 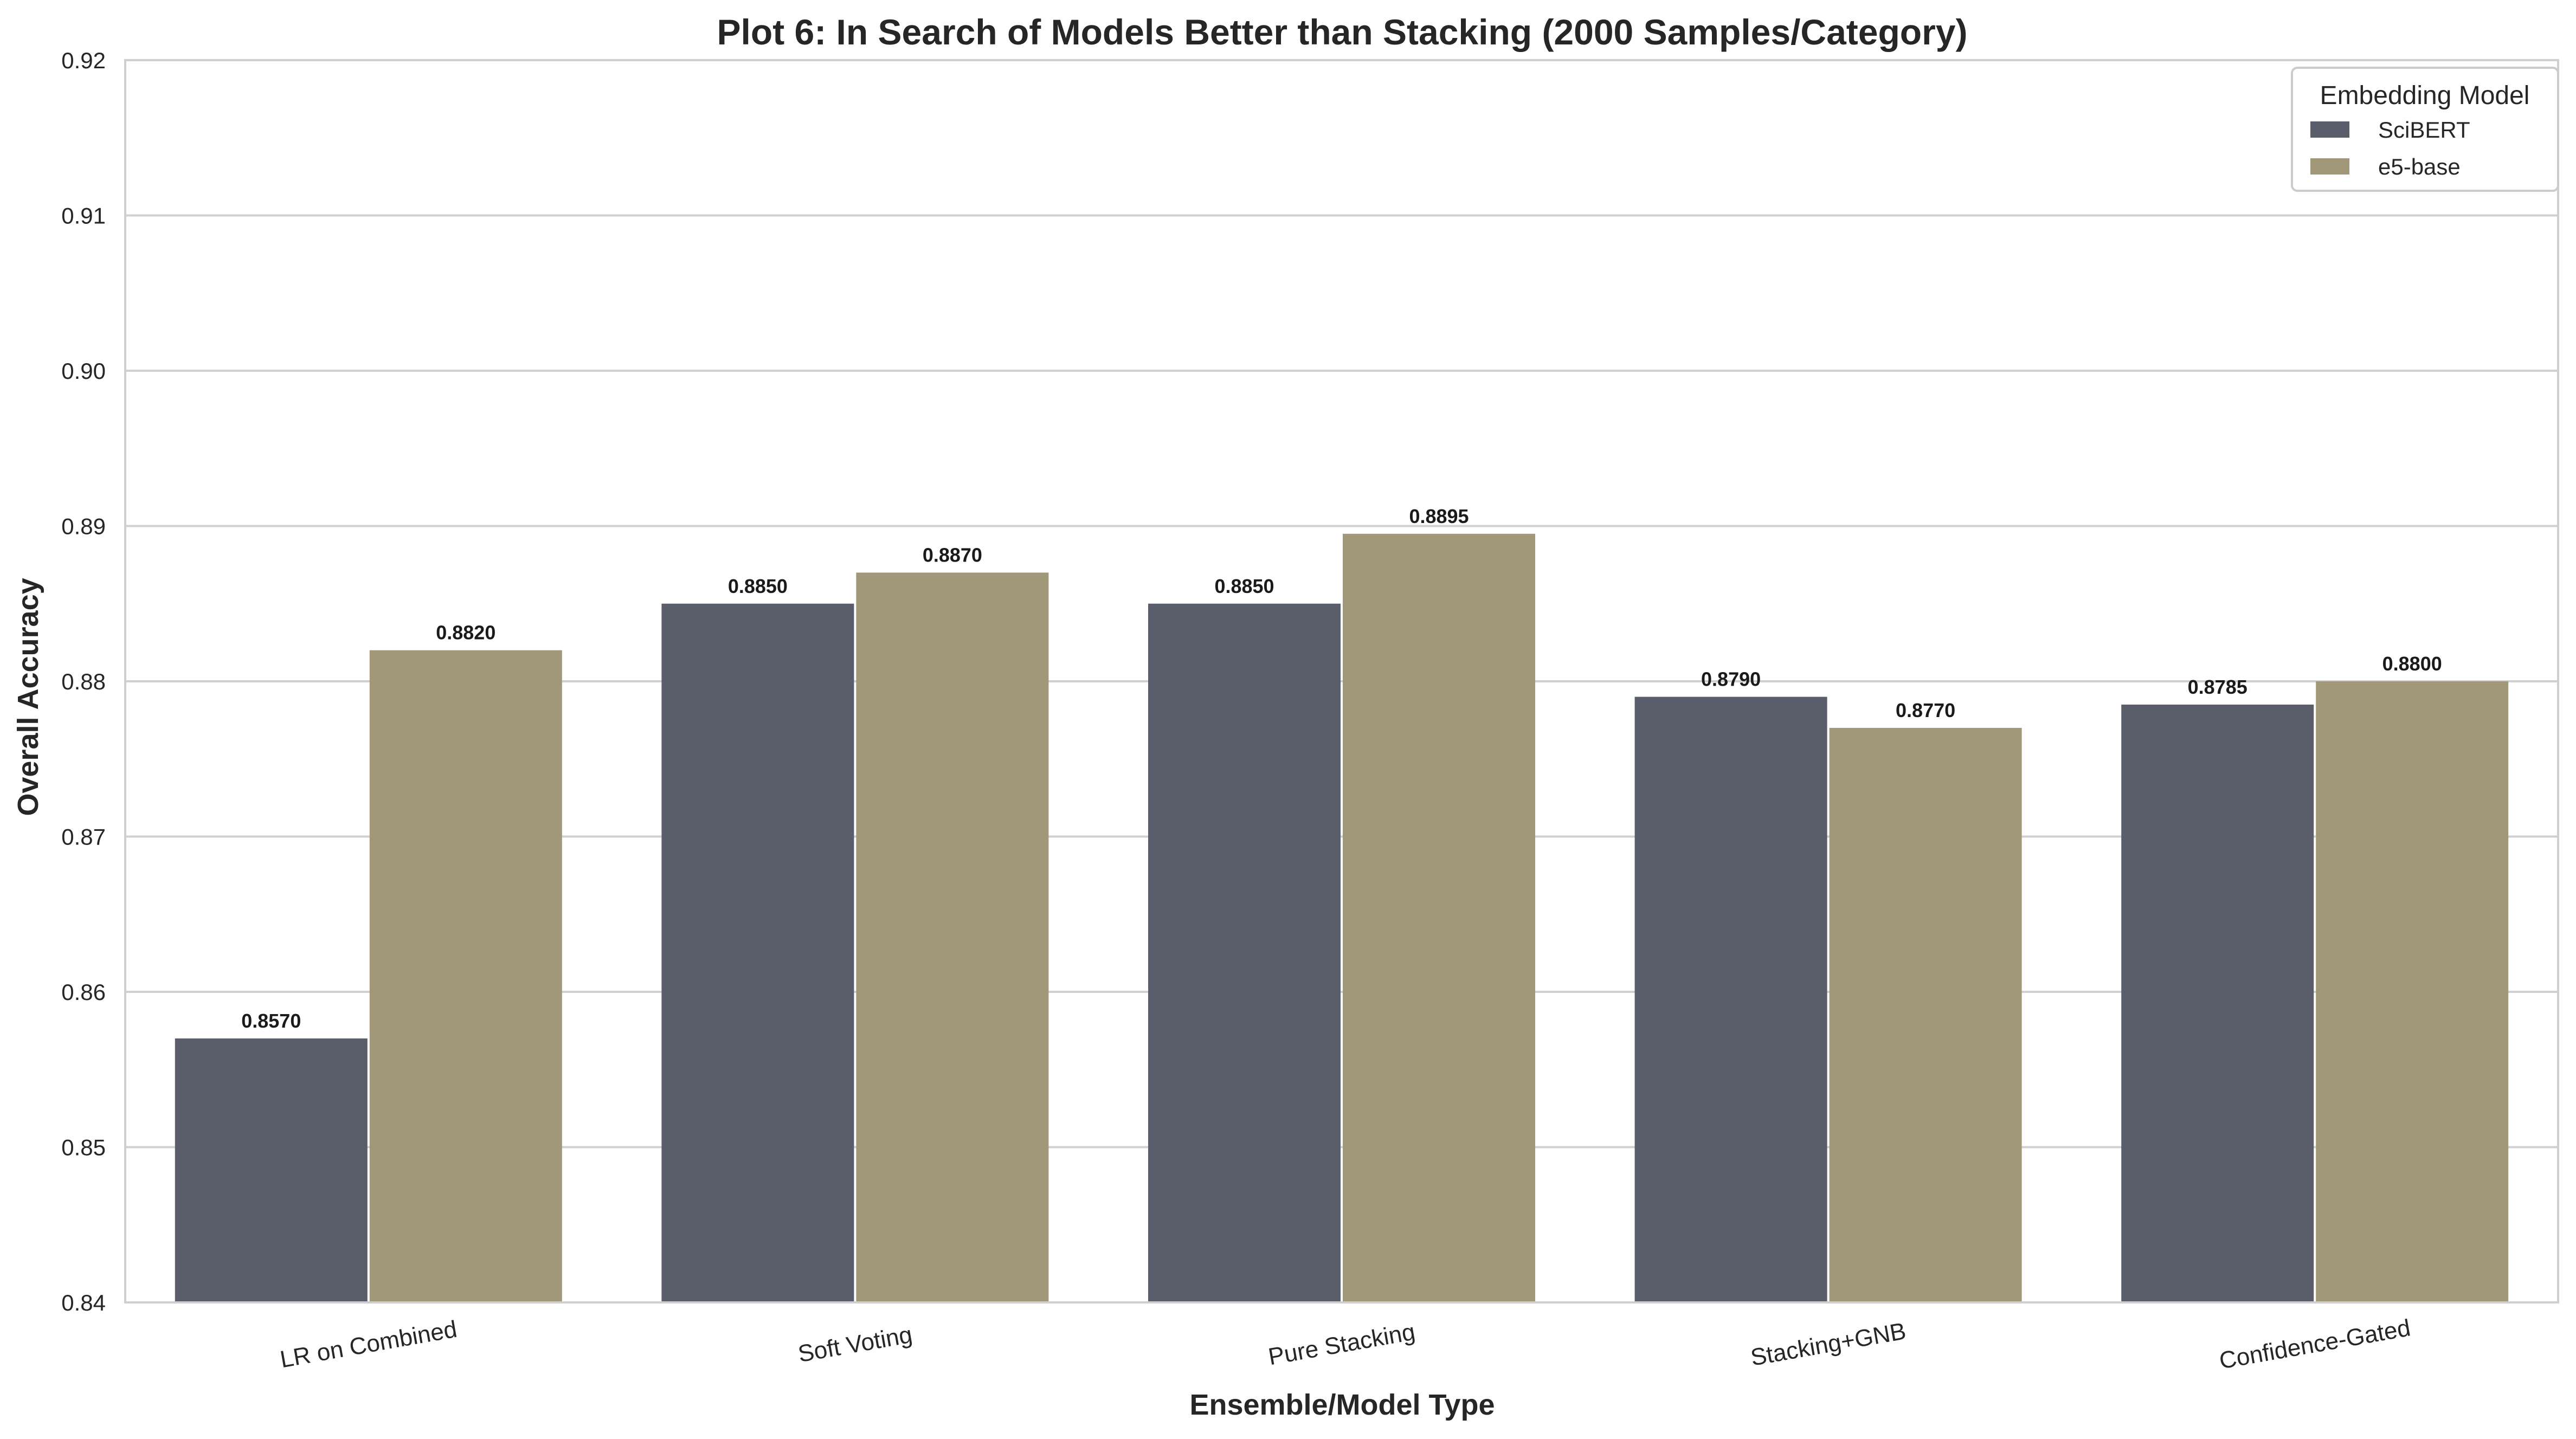 I want to click on y-tick-label: 0.86, so click(x=83, y=992).